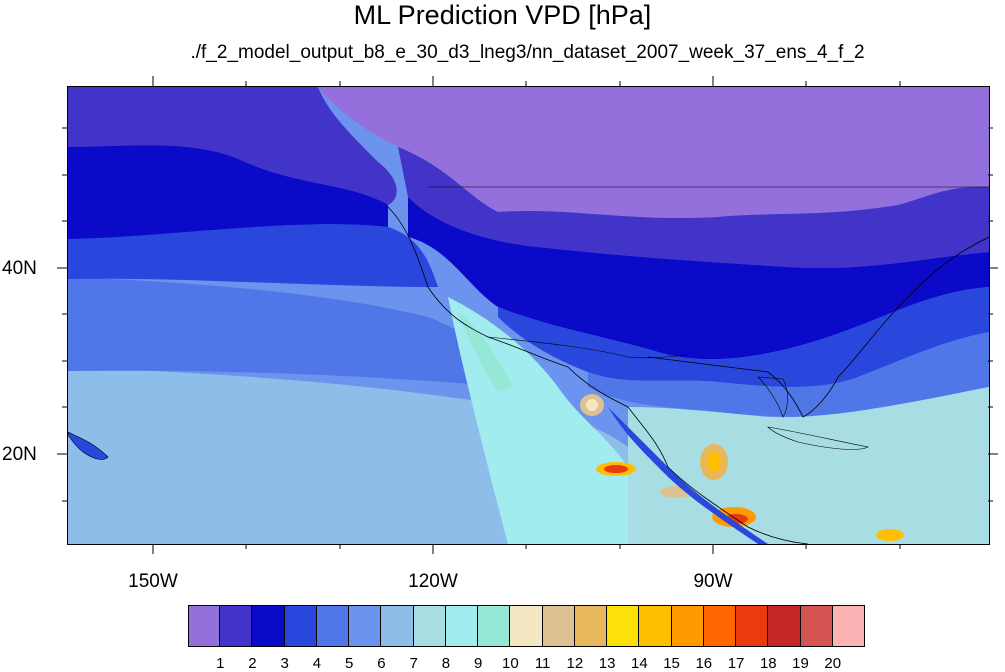 This screenshot has height=672, width=1005. What do you see at coordinates (153, 581) in the screenshot?
I see `lon-label-150w: 150W` at bounding box center [153, 581].